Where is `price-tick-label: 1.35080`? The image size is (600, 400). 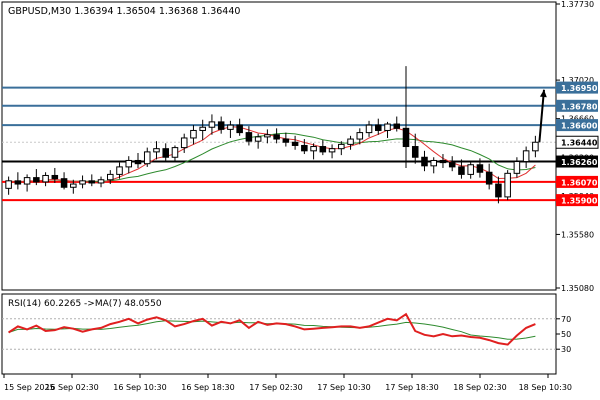 price-tick-label: 1.35080 is located at coordinates (577, 288).